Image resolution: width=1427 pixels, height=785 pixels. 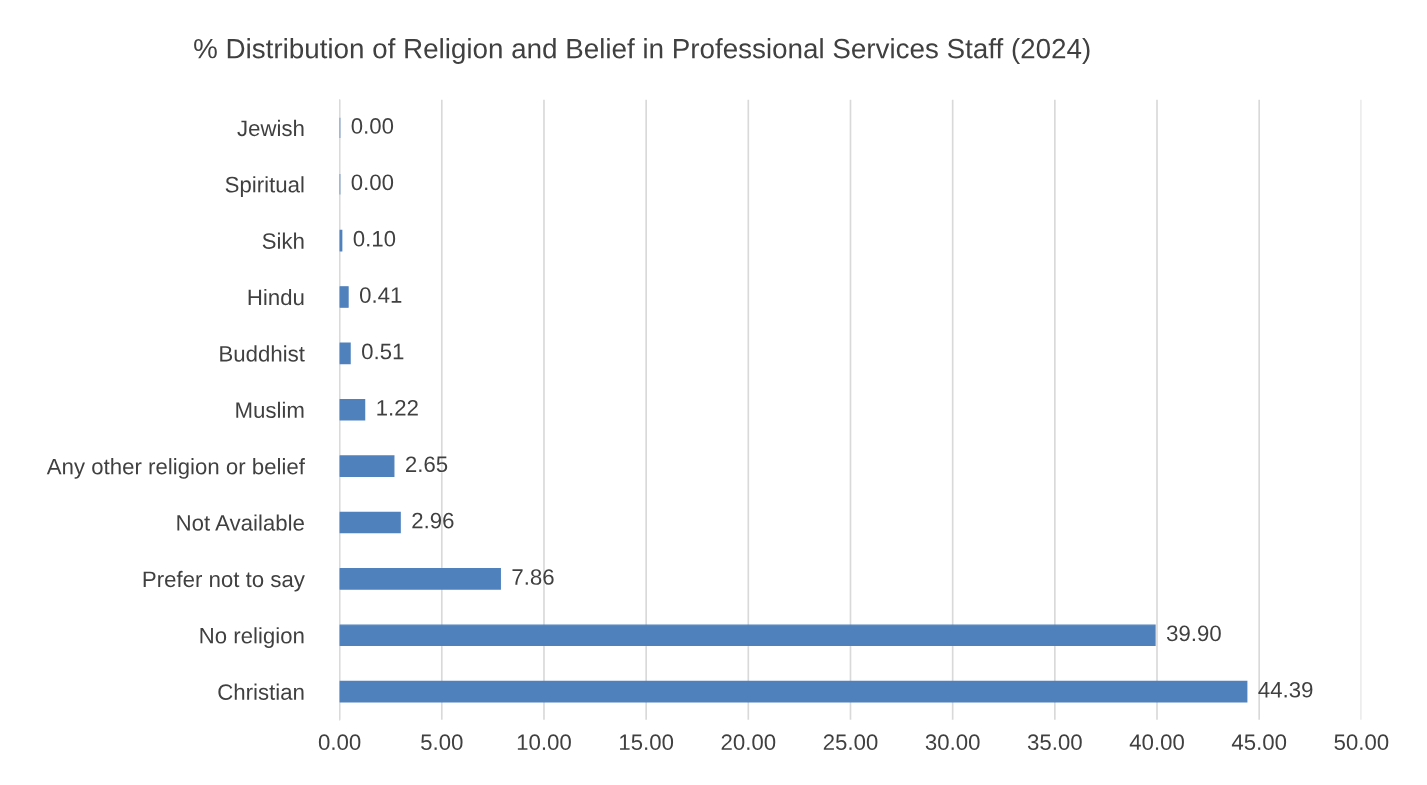 What do you see at coordinates (270, 410) in the screenshot?
I see `y-tick-label: Muslim` at bounding box center [270, 410].